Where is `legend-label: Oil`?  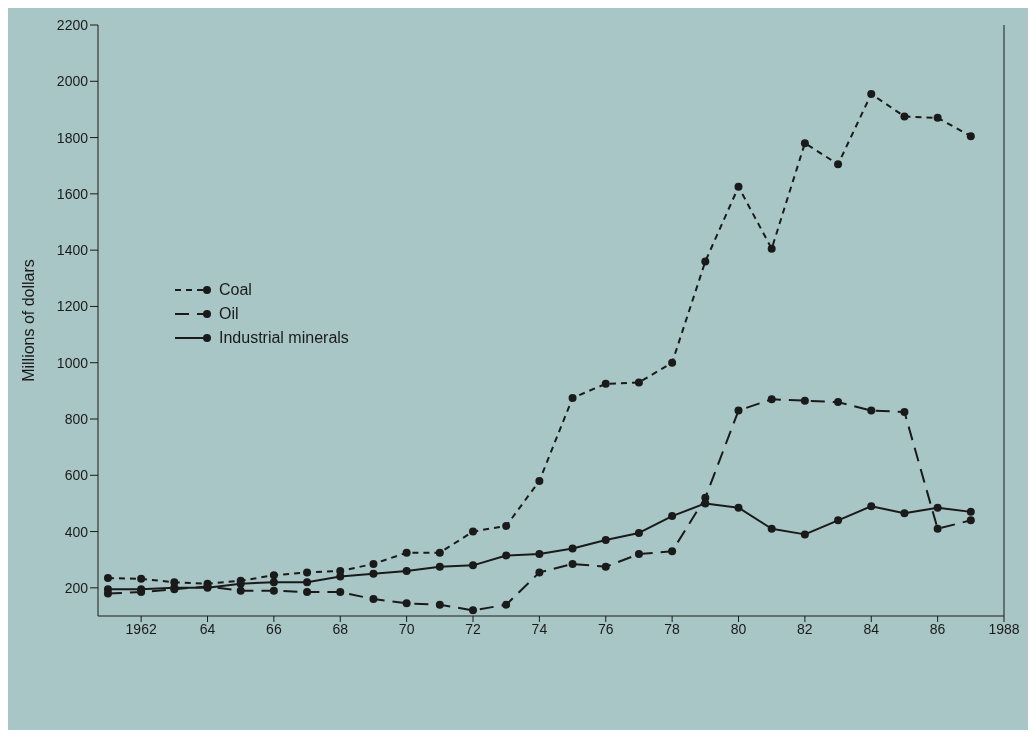 legend-label: Oil is located at coordinates (229, 314).